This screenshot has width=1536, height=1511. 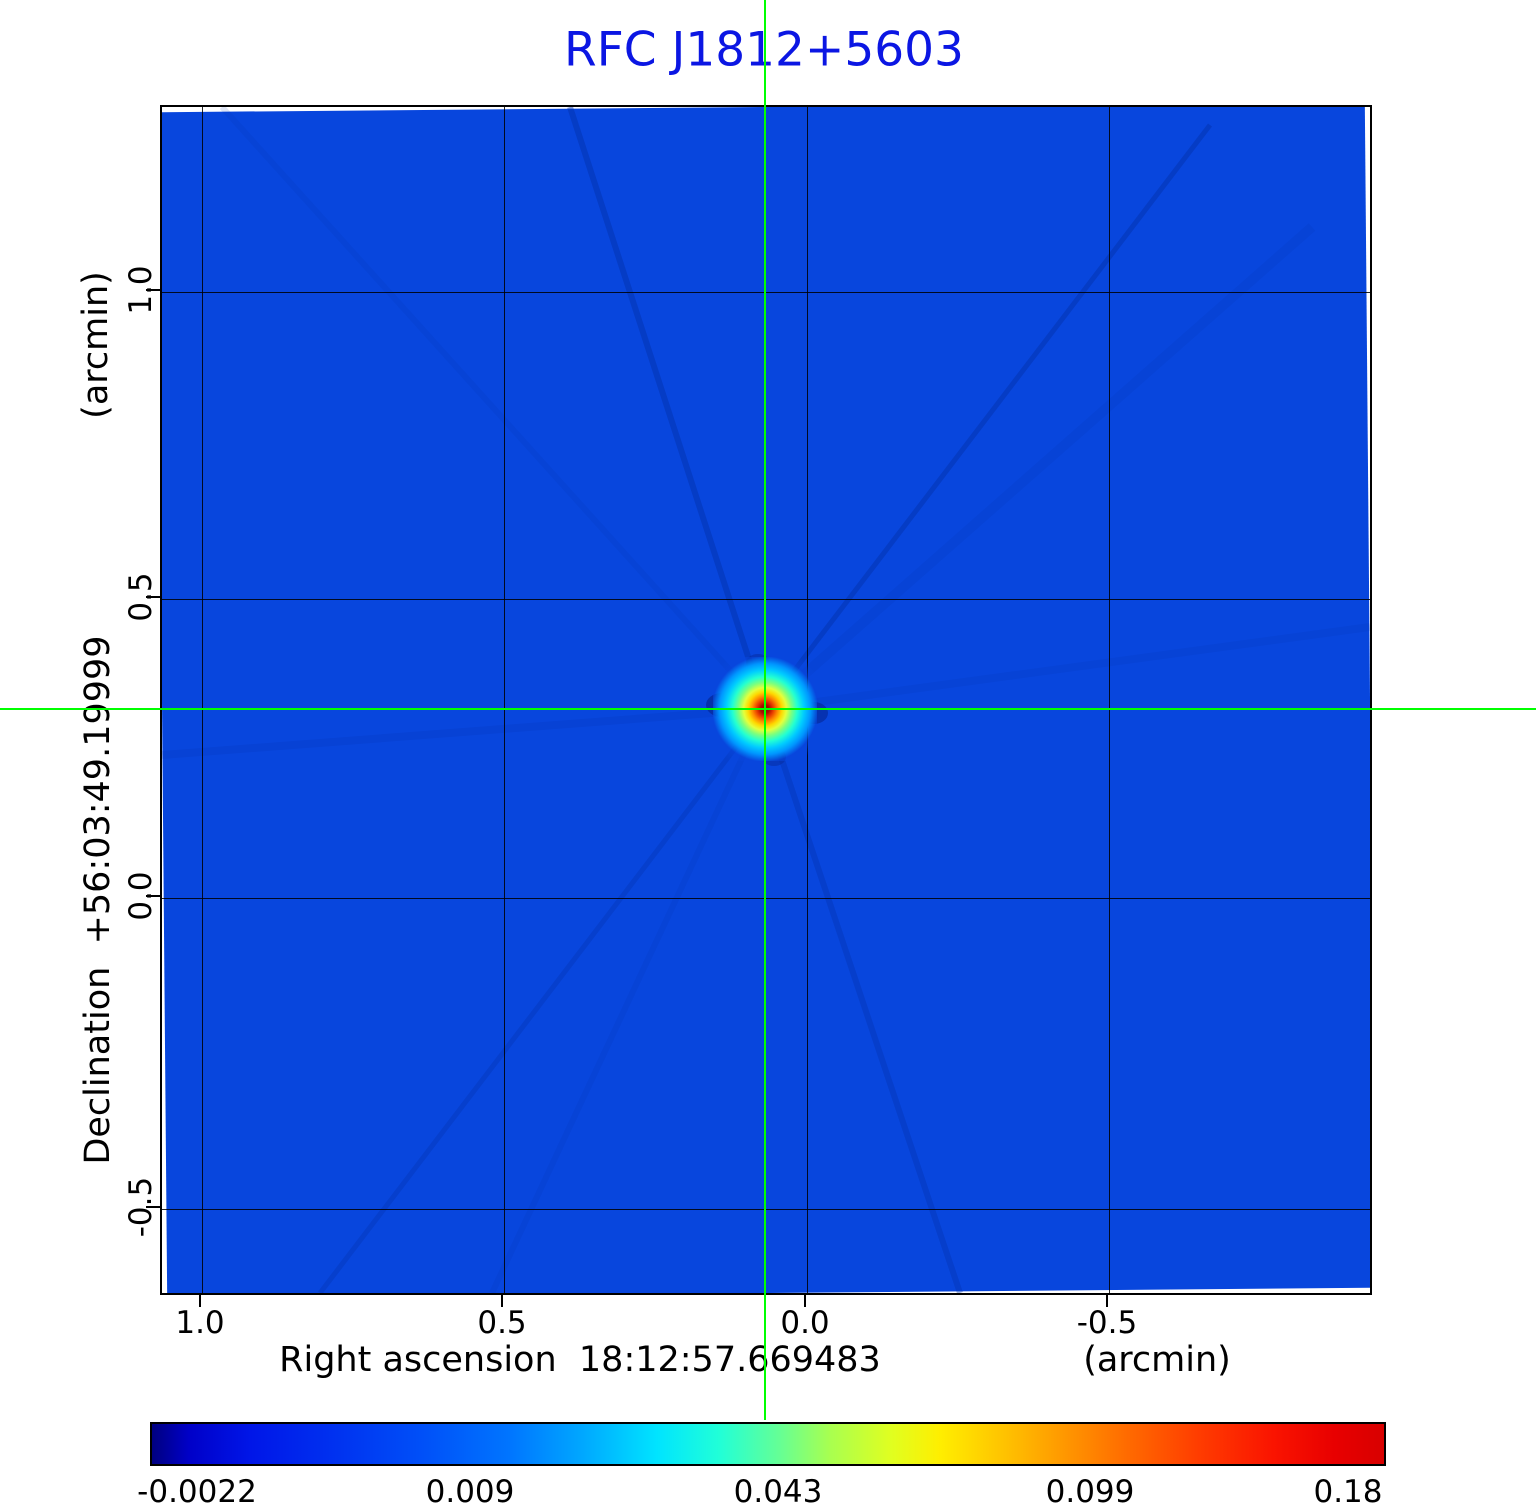 I want to click on colorbar-tick-label: 0.009, so click(x=470, y=1492).